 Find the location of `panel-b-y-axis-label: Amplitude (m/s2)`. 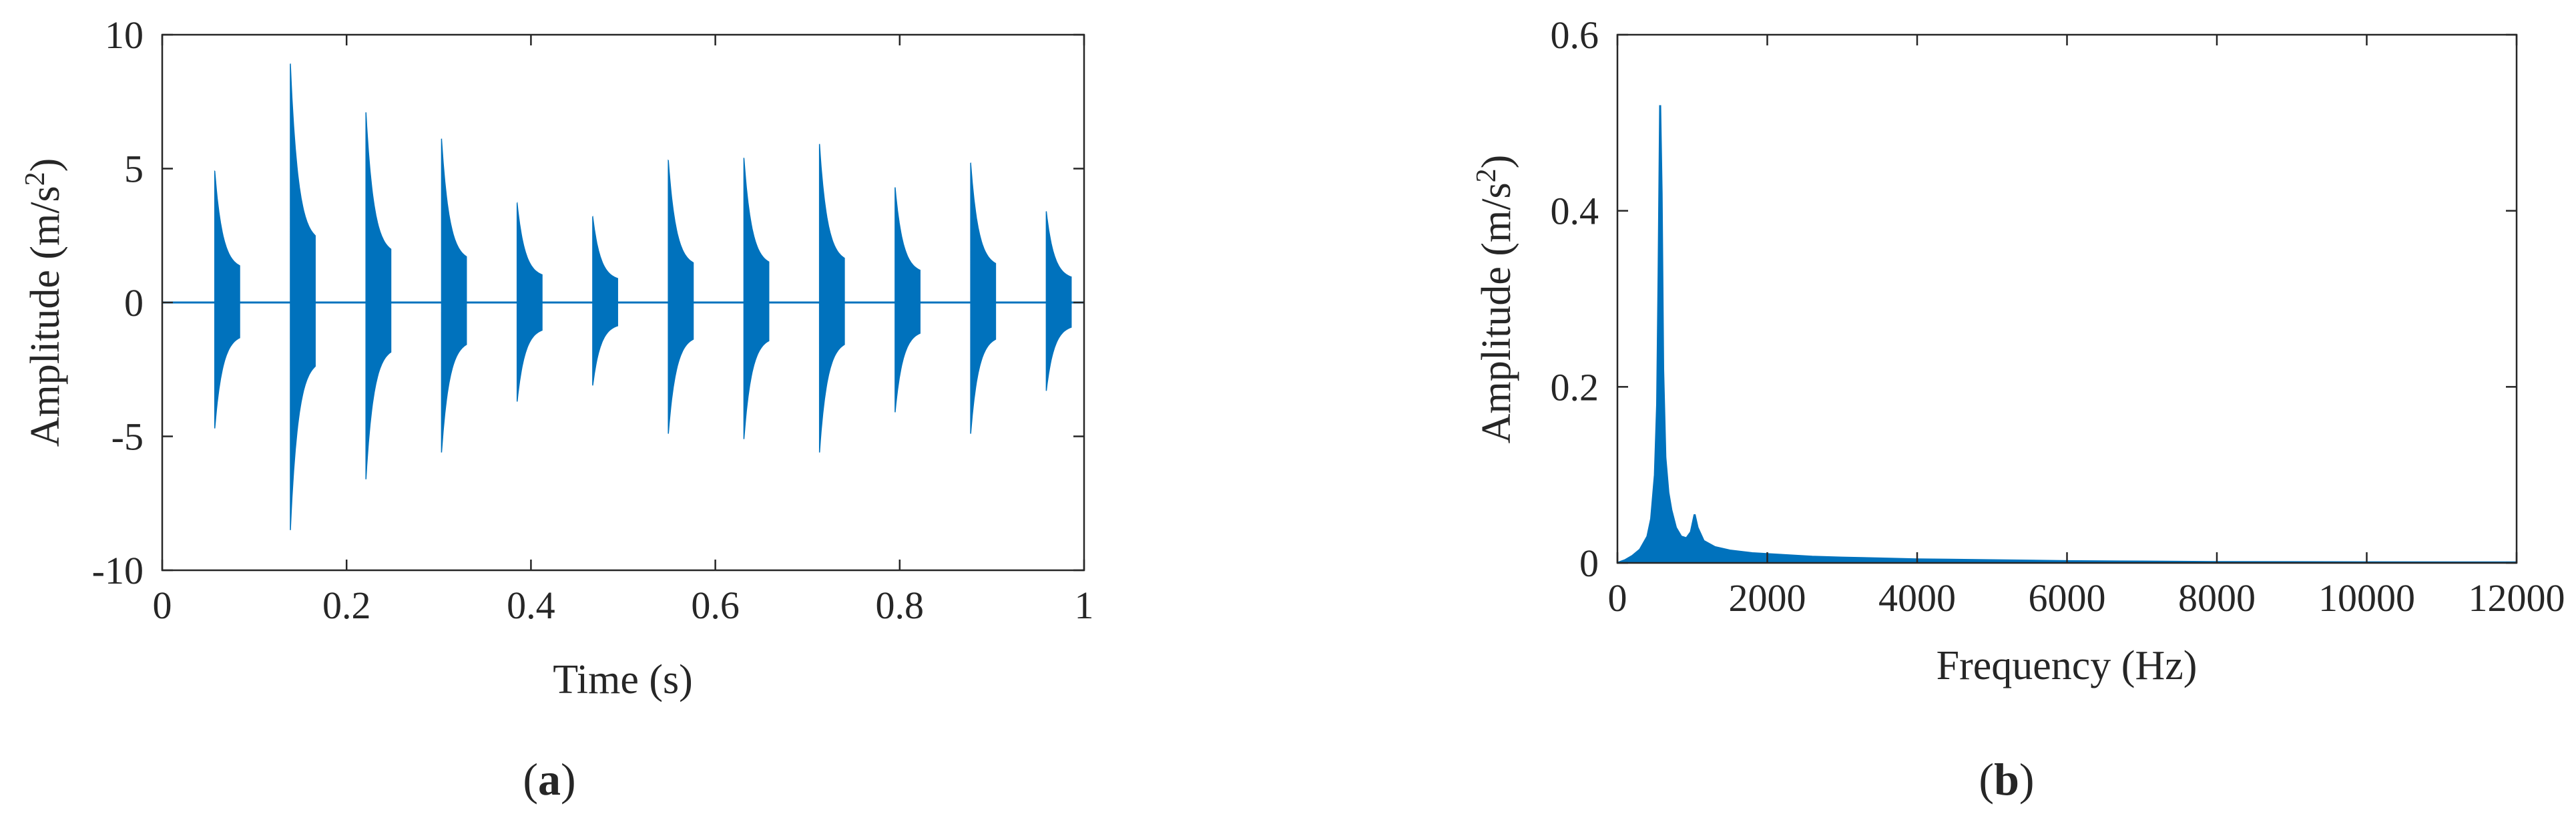

panel-b-y-axis-label: Amplitude (m/s2) is located at coordinates (1495, 299).